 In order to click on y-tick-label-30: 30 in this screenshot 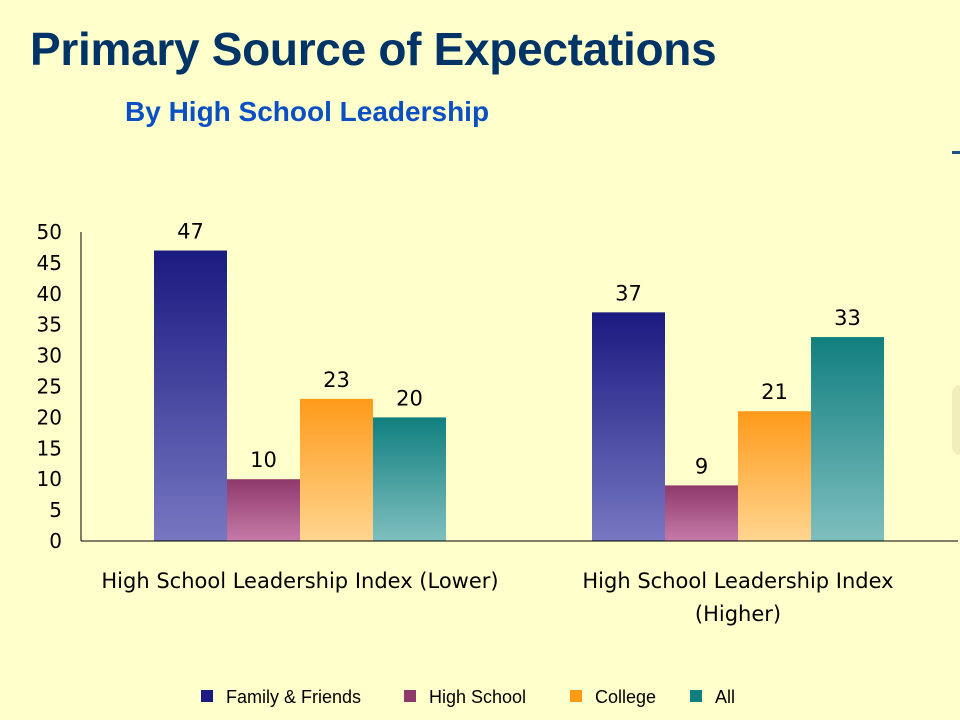, I will do `click(49, 356)`.